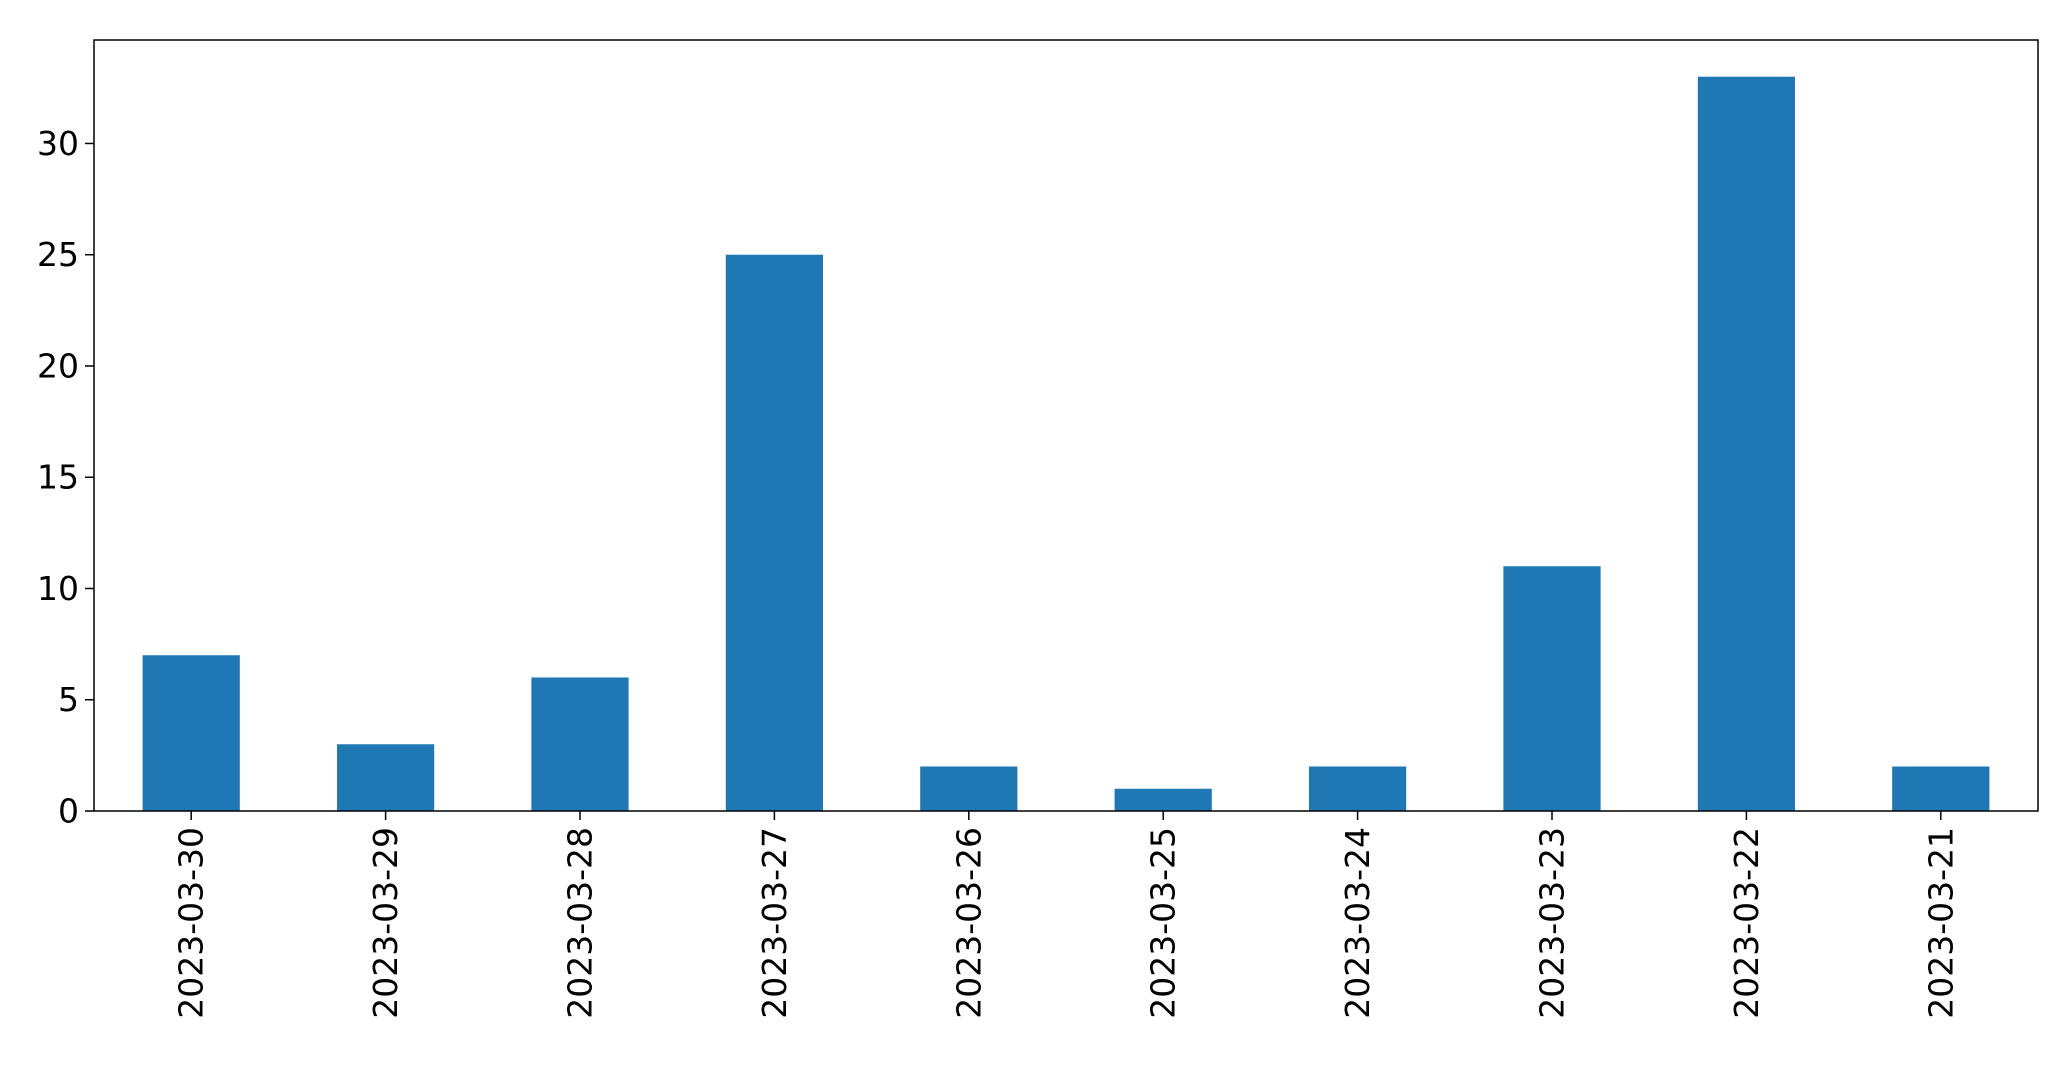 The image size is (2071, 1065). Describe the element at coordinates (385, 923) in the screenshot. I see `x-tick-label: 2023-03-29` at that location.